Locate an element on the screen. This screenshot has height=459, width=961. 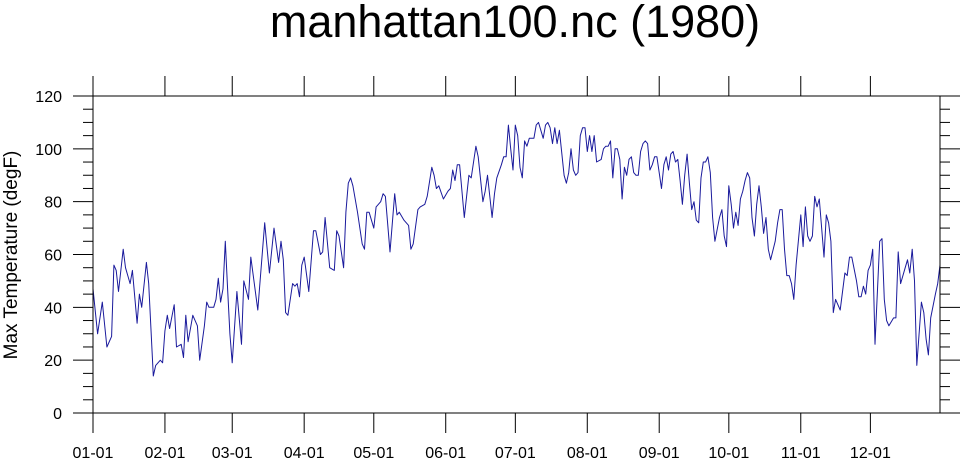
x-tick-label: 03-01 is located at coordinates (232, 452).